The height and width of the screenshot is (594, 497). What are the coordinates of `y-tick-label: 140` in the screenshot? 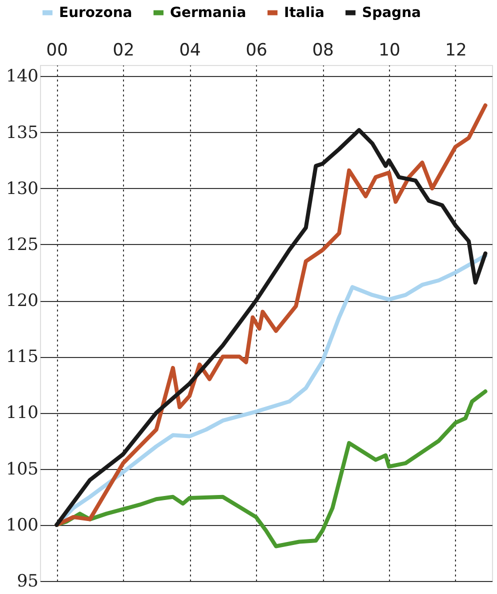 It's located at (22, 76).